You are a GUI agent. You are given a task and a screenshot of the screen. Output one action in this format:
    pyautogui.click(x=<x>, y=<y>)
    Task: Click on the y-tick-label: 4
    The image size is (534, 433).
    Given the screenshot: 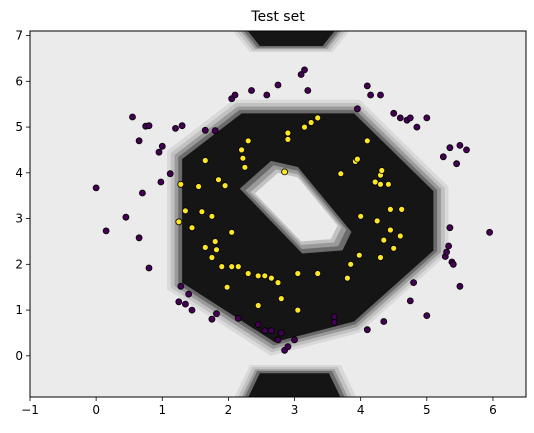 What is the action you would take?
    pyautogui.click(x=19, y=173)
    